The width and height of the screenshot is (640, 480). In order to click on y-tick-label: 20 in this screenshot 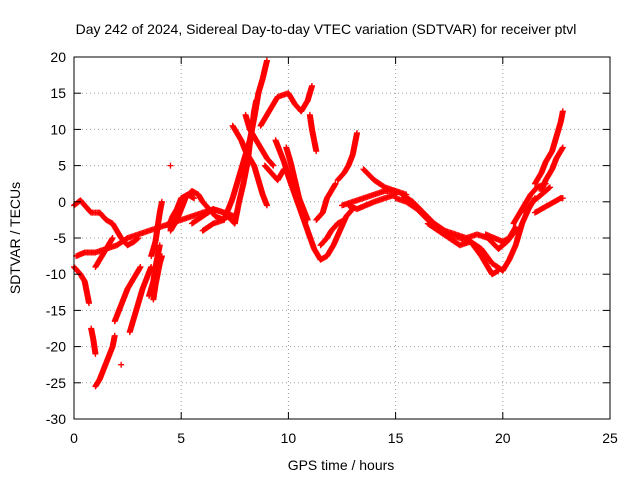, I will do `click(58, 57)`.